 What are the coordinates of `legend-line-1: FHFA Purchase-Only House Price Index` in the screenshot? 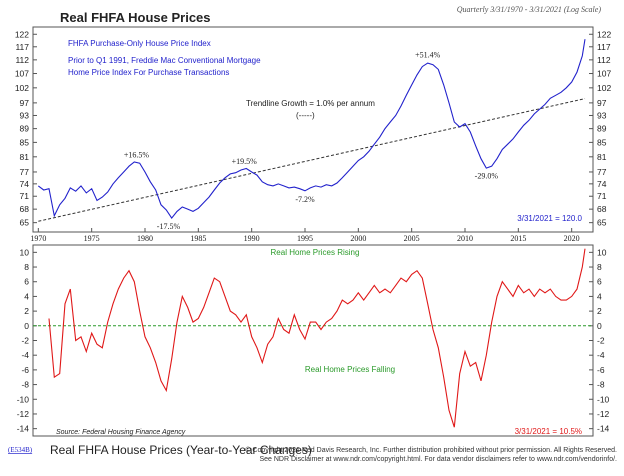 It's located at (139, 43).